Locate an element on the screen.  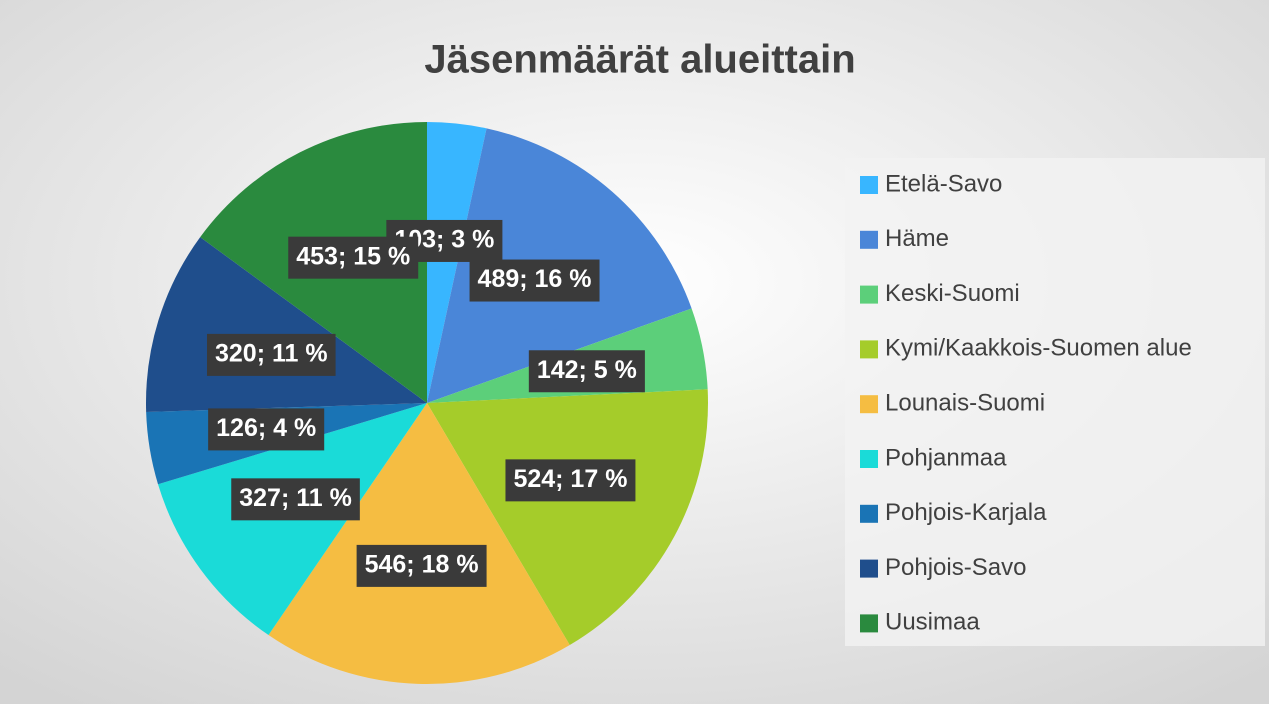
chart-title: Jäsenmäärät alueittain is located at coordinates (639, 60).